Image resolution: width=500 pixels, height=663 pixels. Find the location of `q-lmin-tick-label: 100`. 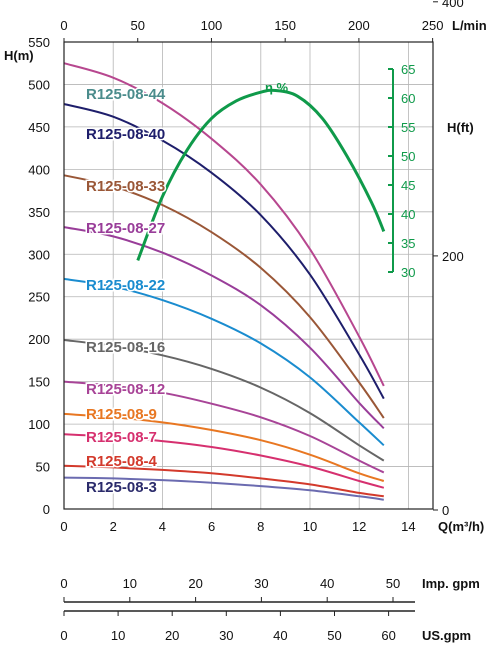

q-lmin-tick-label: 100 is located at coordinates (212, 25).